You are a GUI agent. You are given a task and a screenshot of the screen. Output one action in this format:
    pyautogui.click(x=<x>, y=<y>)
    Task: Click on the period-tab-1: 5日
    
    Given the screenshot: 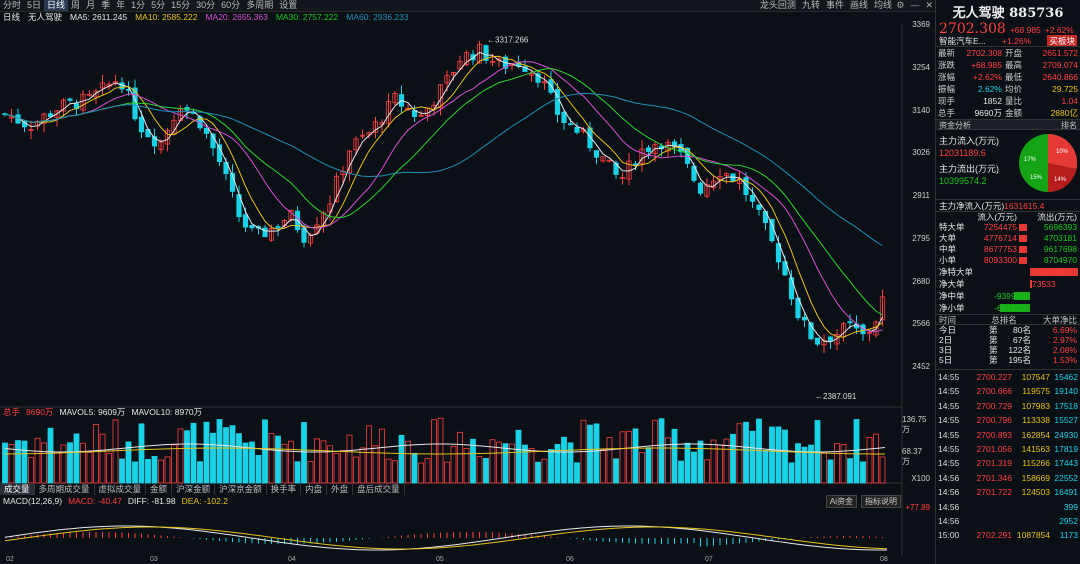 What is the action you would take?
    pyautogui.click(x=34, y=5)
    